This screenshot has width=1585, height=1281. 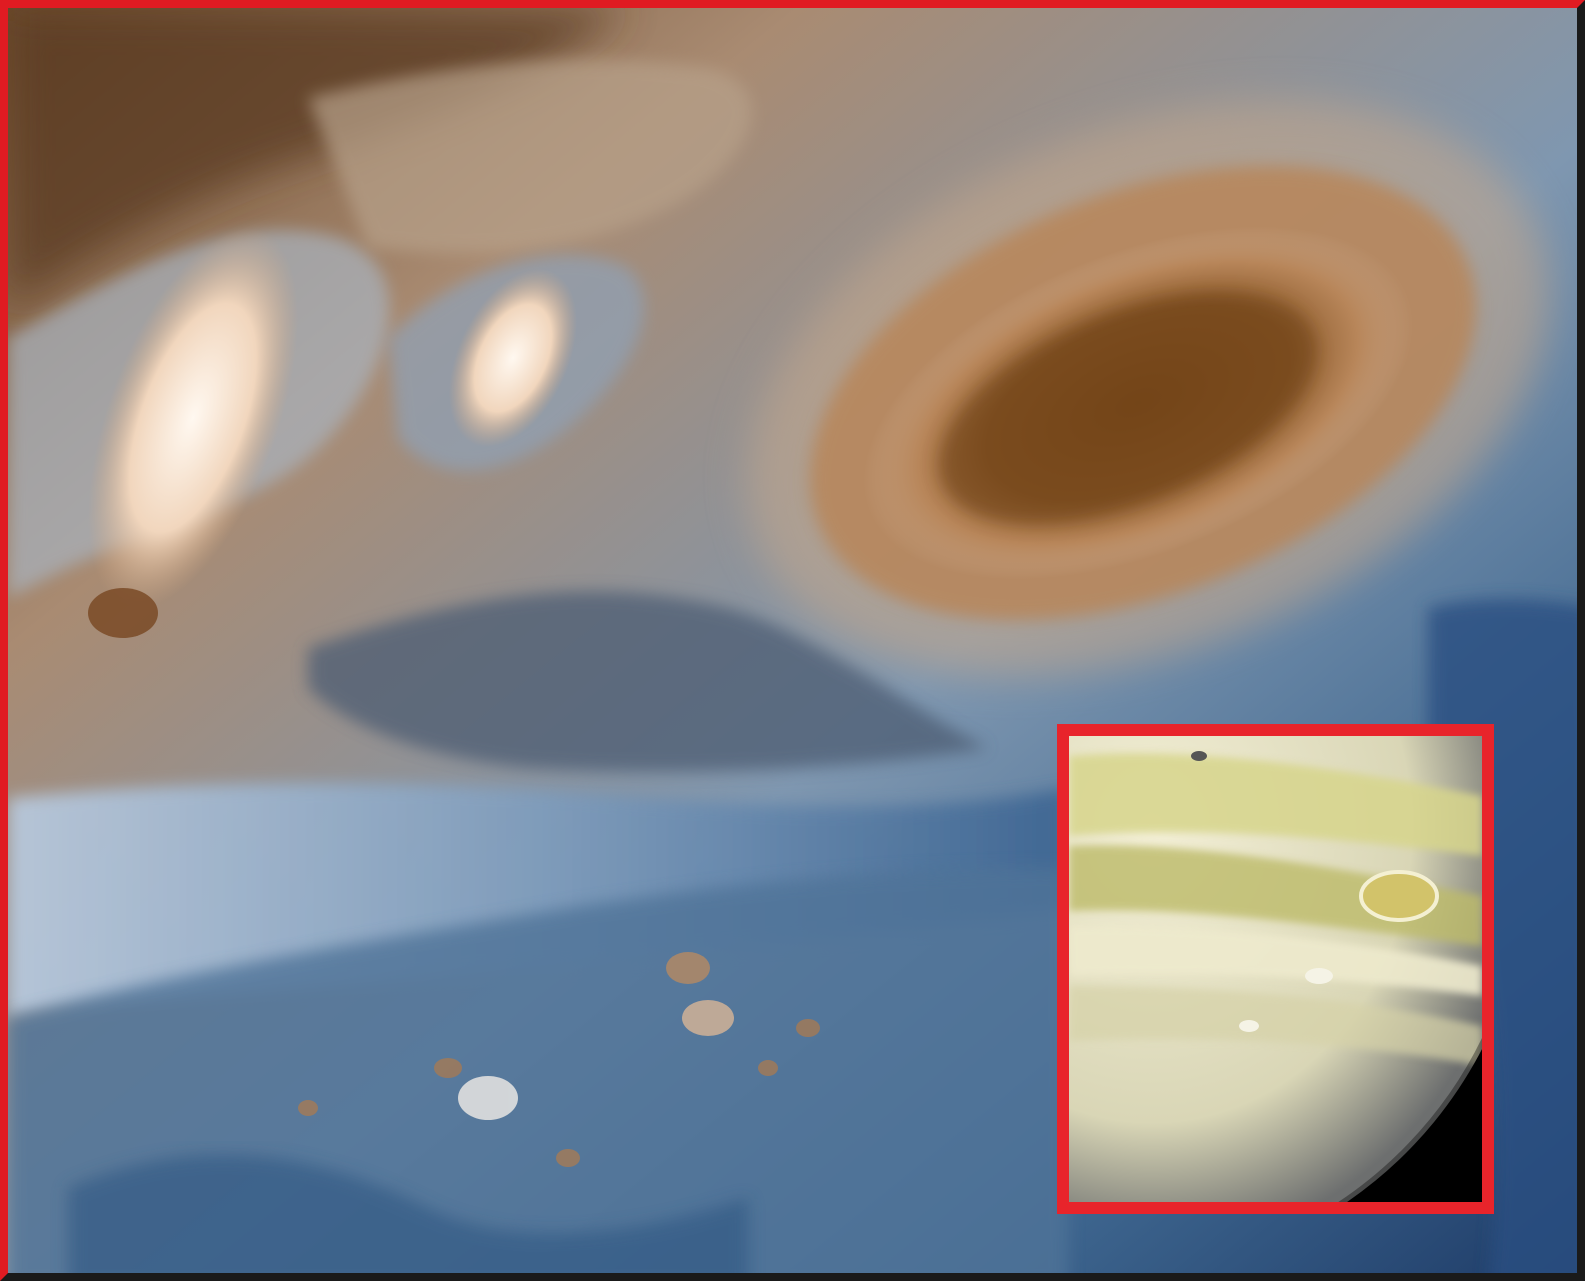 I want to click on inset-image-frame, so click(x=1275, y=969).